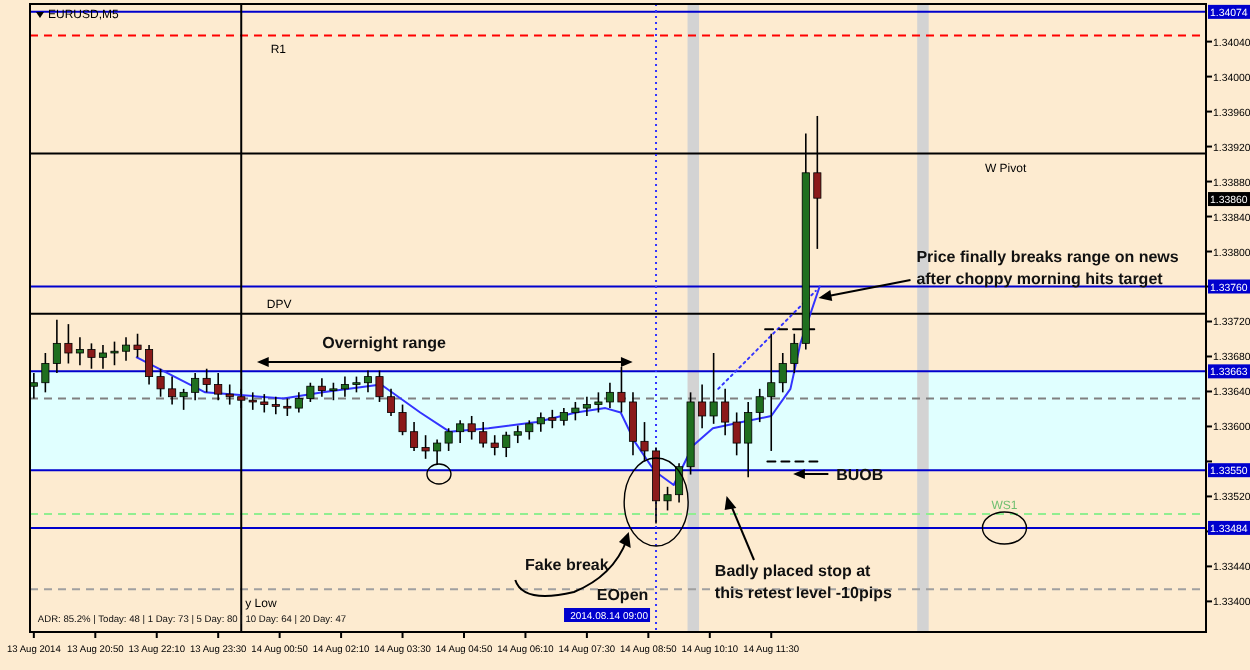  I want to click on annotation: EOpen, so click(622, 595).